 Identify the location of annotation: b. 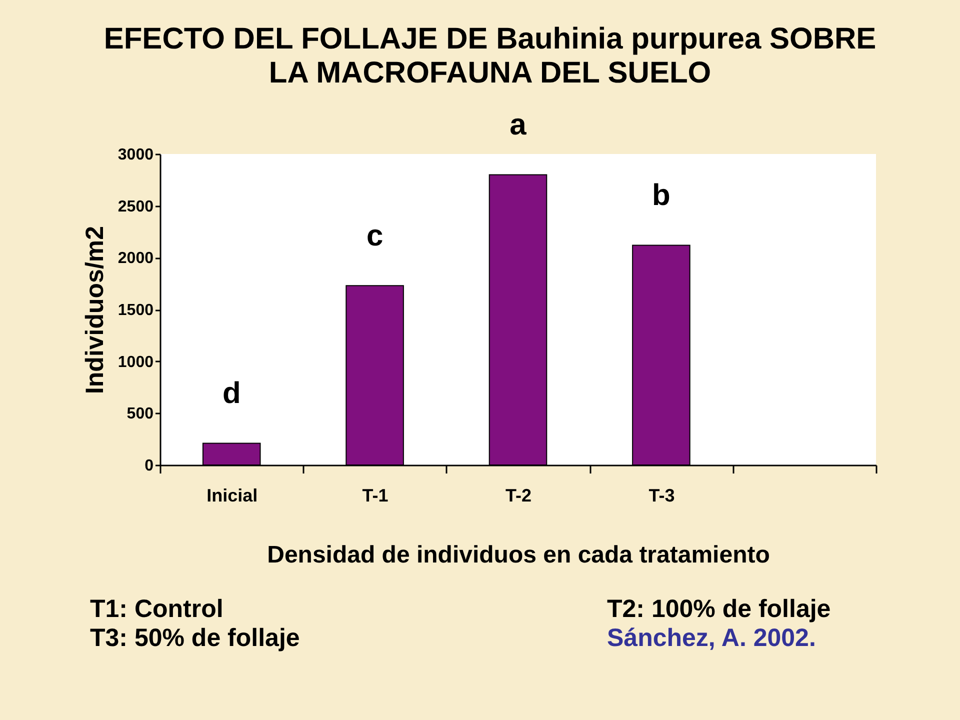
(661, 195).